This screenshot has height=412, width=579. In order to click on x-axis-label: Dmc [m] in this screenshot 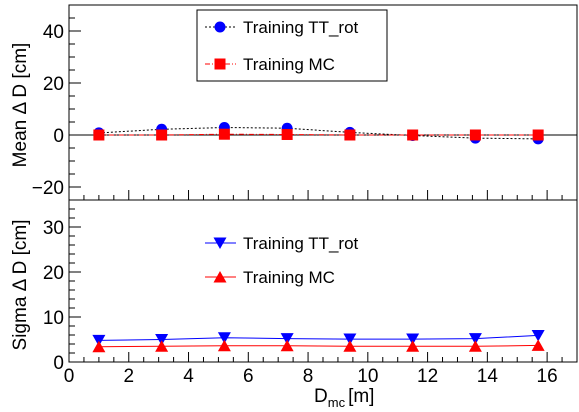, I will do `click(344, 398)`.